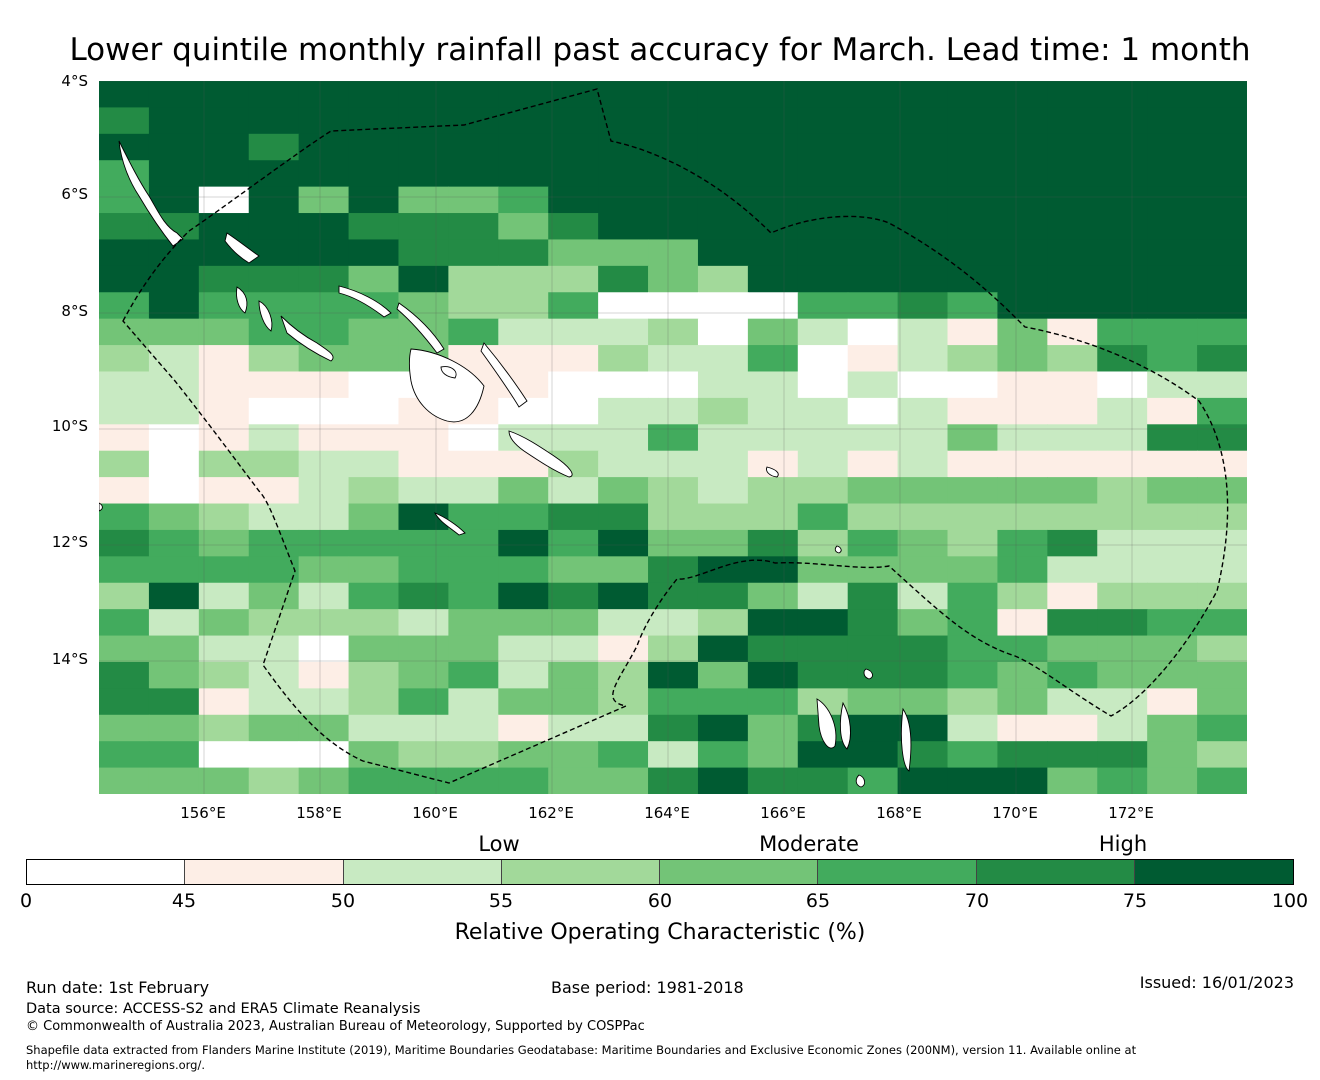 This screenshot has width=1320, height=1080. I want to click on lon-label-172e: 172°E, so click(1131, 813).